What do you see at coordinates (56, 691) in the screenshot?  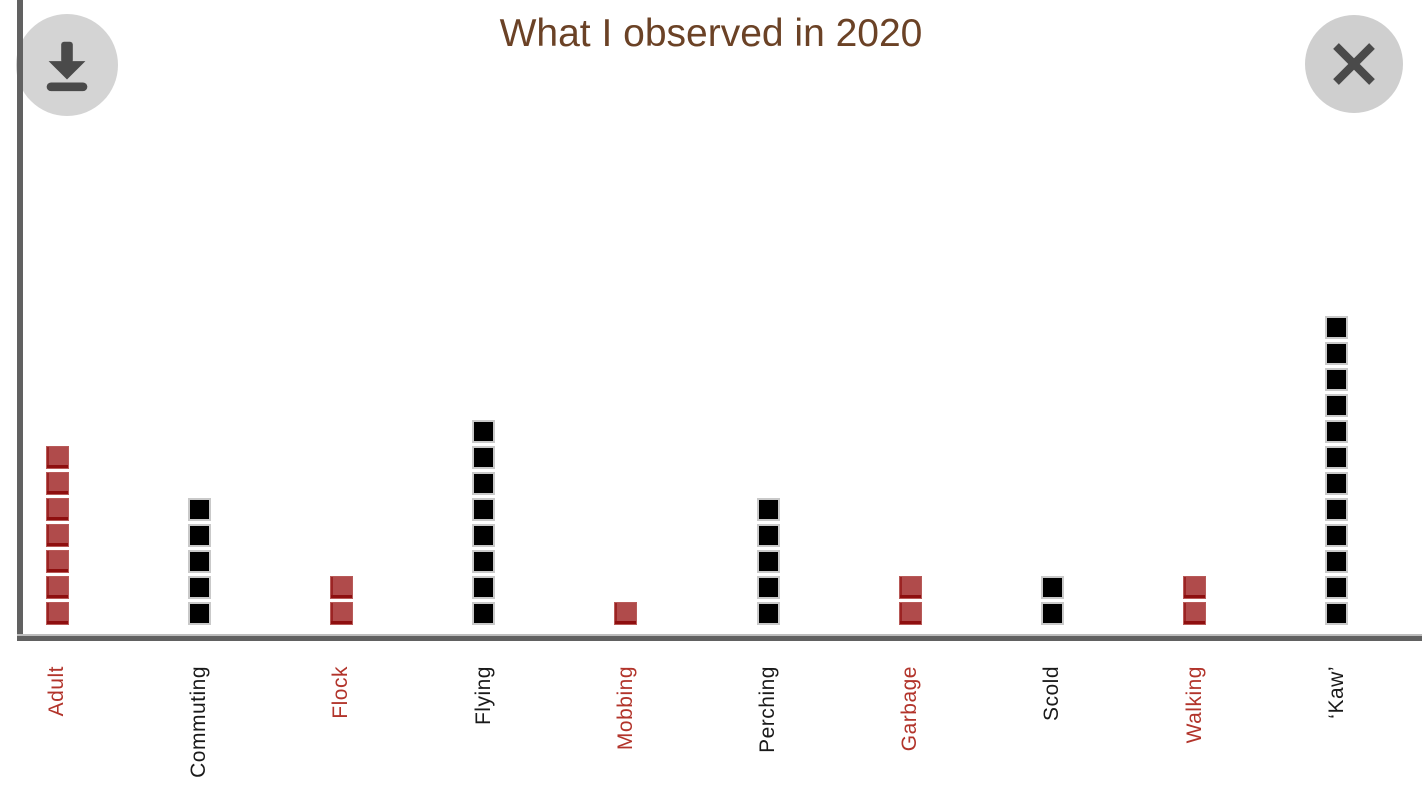 I see `x-tick-label: Adult` at bounding box center [56, 691].